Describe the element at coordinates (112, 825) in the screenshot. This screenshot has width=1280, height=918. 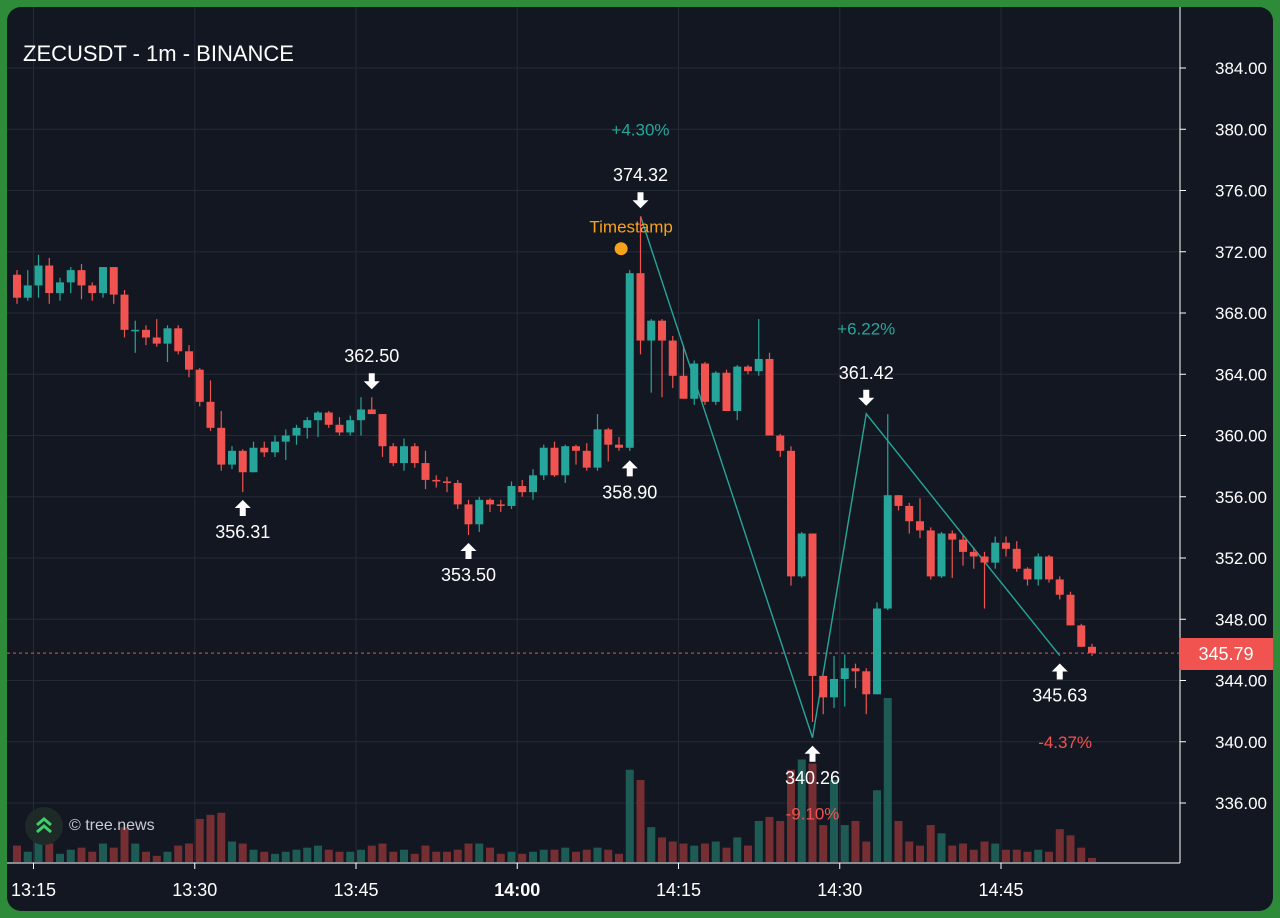
I see `watermark-text: © tree.news` at that location.